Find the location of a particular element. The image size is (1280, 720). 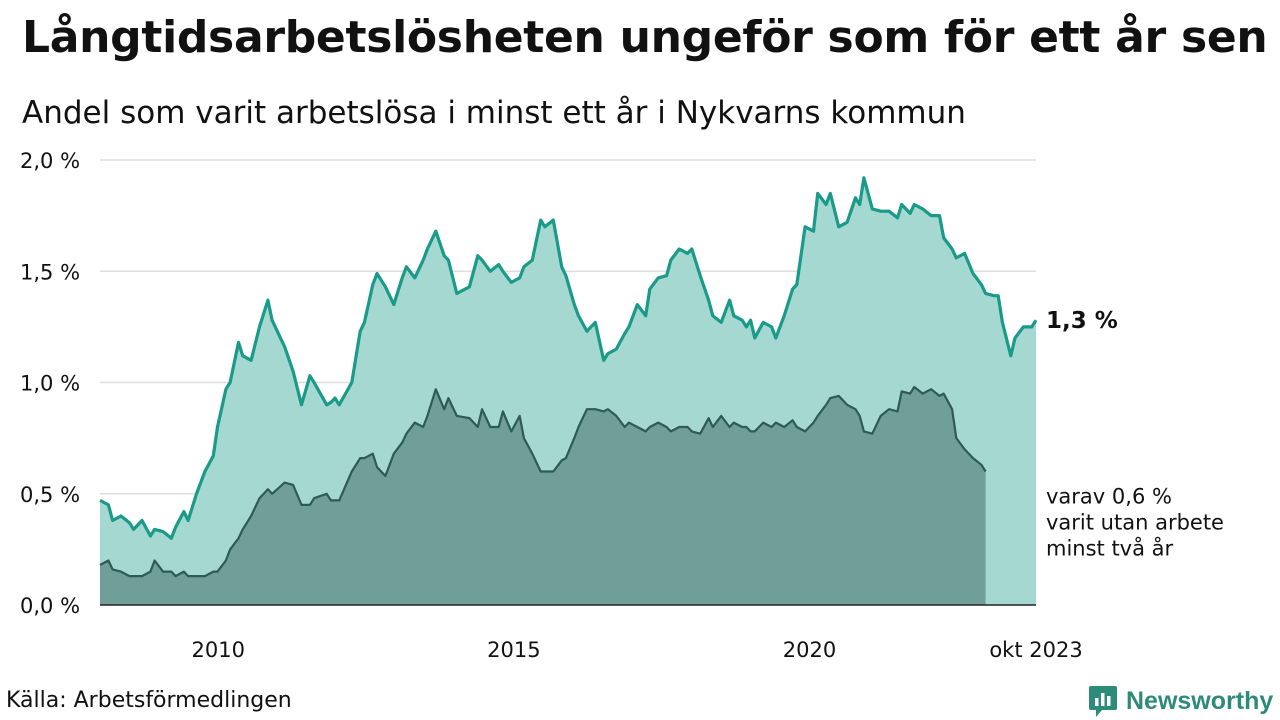

series-2-end-label: minst två år is located at coordinates (1110, 548).